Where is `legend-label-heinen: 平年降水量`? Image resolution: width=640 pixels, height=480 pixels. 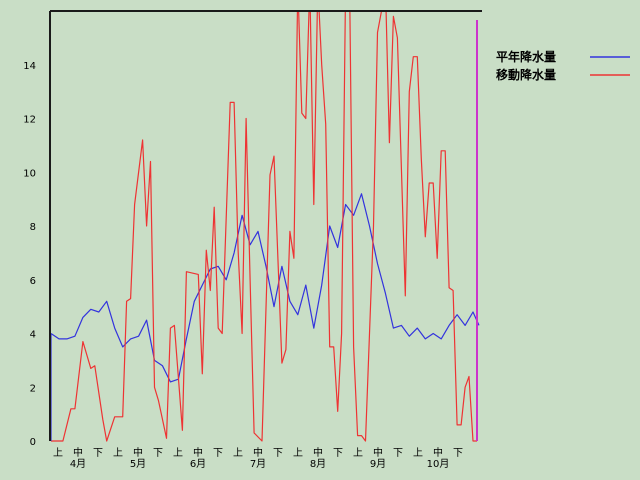
legend-label-heinen: 平年降水量 is located at coordinates (526, 56).